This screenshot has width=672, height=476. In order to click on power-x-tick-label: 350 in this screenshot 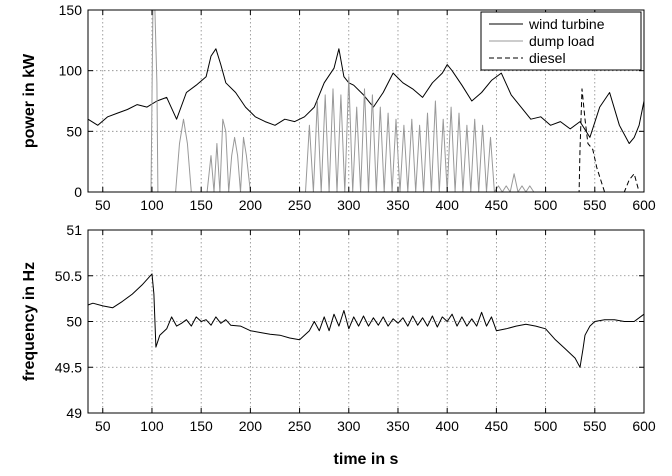, I will do `click(398, 205)`.